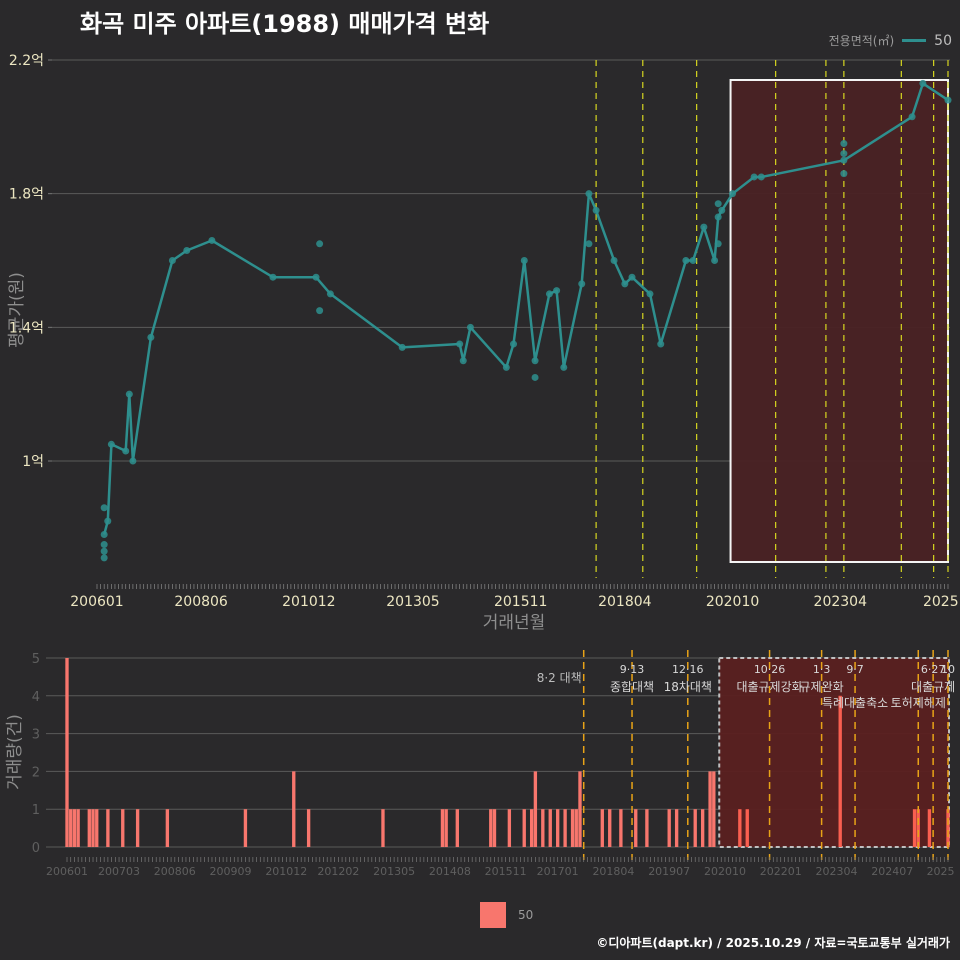 Image resolution: width=960 pixels, height=960 pixels. Describe the element at coordinates (892, 871) in the screenshot. I see `x-tick-label: 202407` at that location.